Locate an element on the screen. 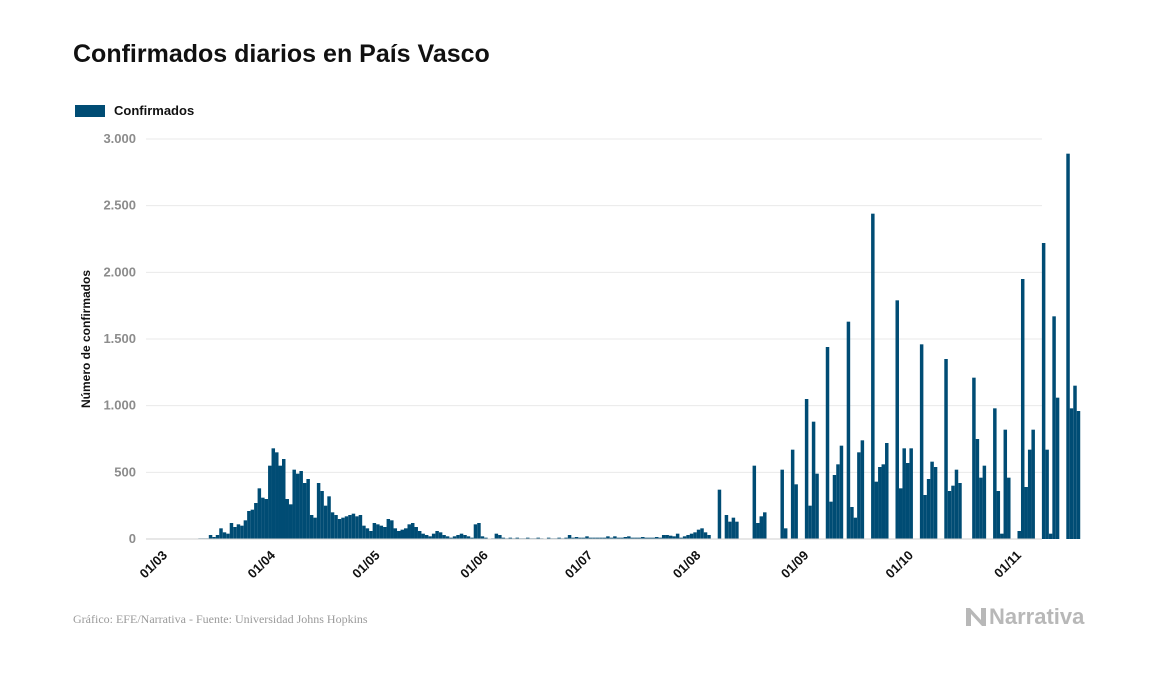 This screenshot has width=1157, height=674. chart-title: Confirmados diarios en País Vasco is located at coordinates (281, 54).